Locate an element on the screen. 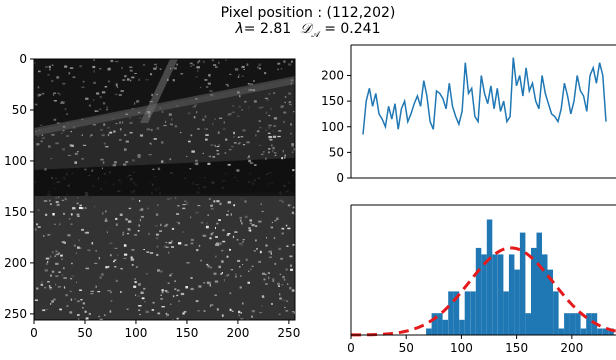  sar-x-tick-label: 150 is located at coordinates (186, 333).